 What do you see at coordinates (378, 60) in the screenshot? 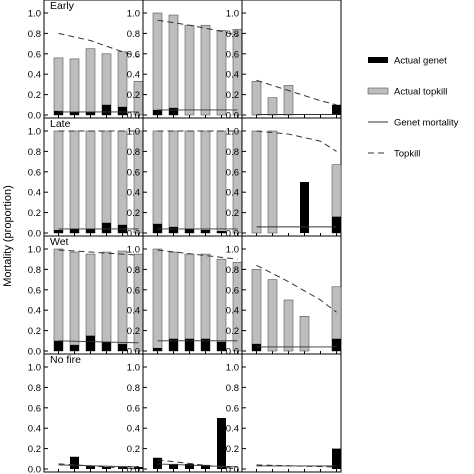
I see `legend-swatch-genet` at bounding box center [378, 60].